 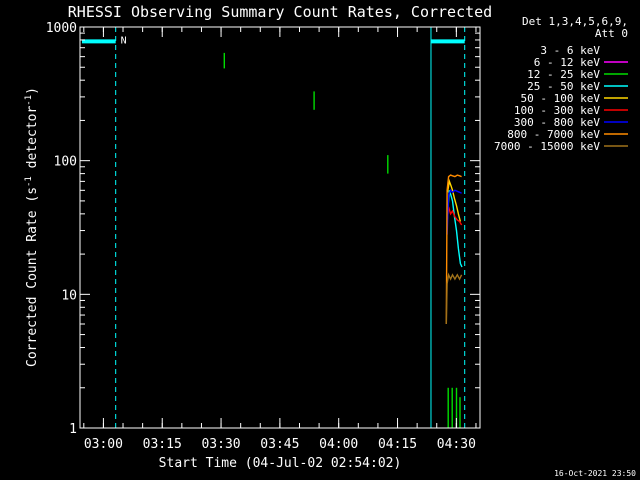 I want to click on y-tick-label: 10, so click(x=69, y=295).